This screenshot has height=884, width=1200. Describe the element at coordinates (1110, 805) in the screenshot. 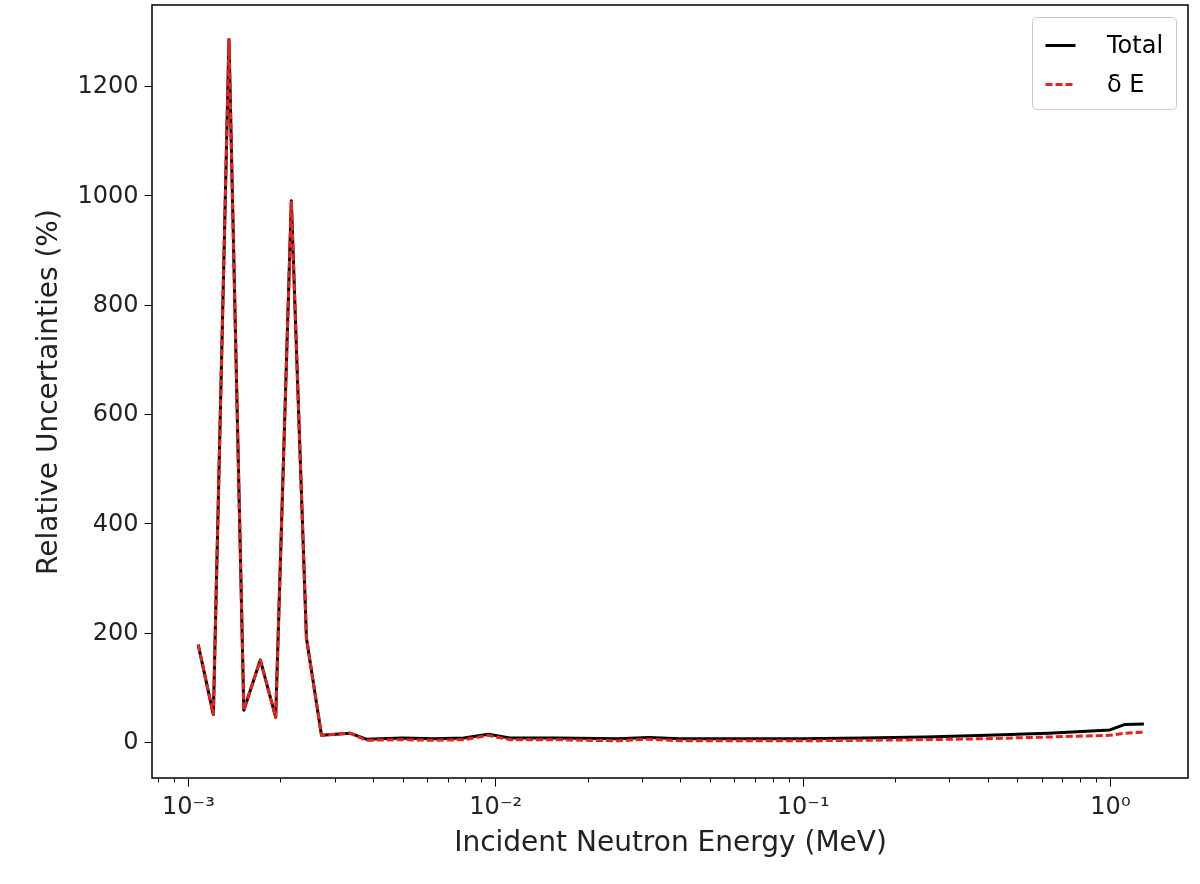

I see `x-tick-label: 10⁰` at that location.